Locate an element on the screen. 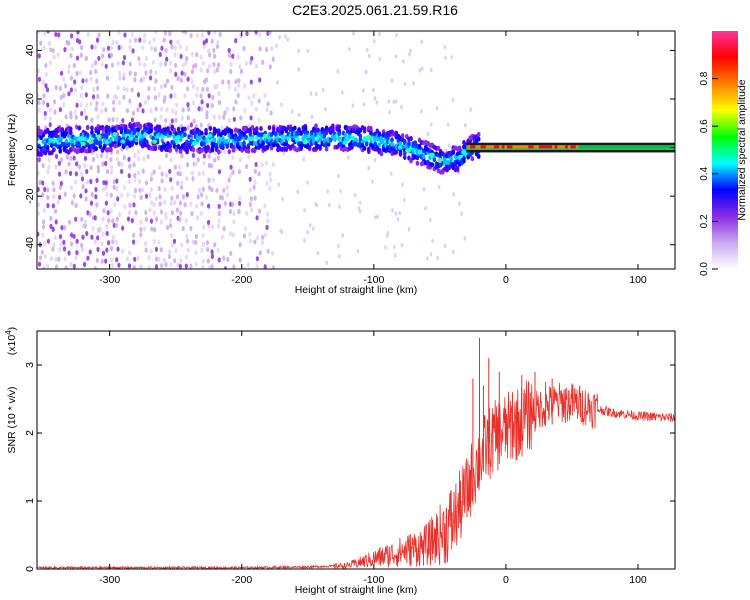  snr-scale-close: ) is located at coordinates (12, 329).